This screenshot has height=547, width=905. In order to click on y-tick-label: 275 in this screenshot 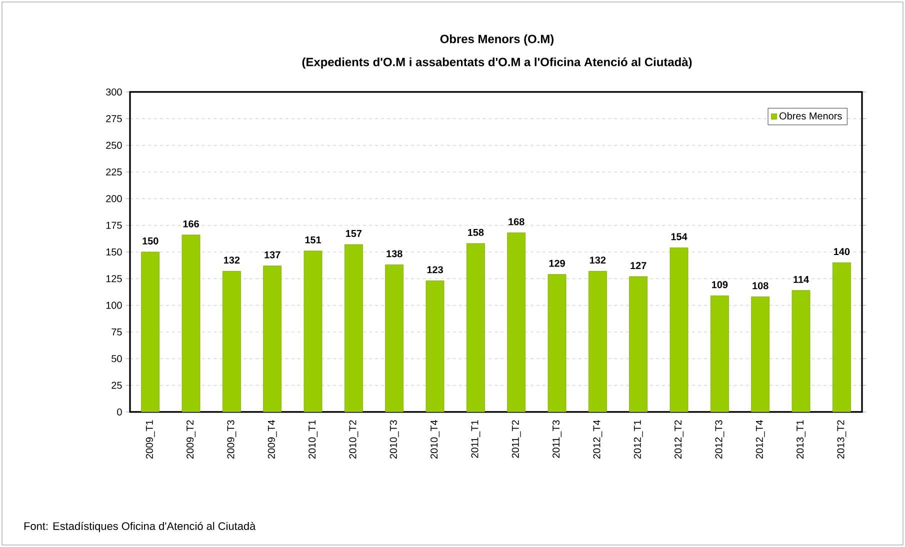, I will do `click(114, 118)`.